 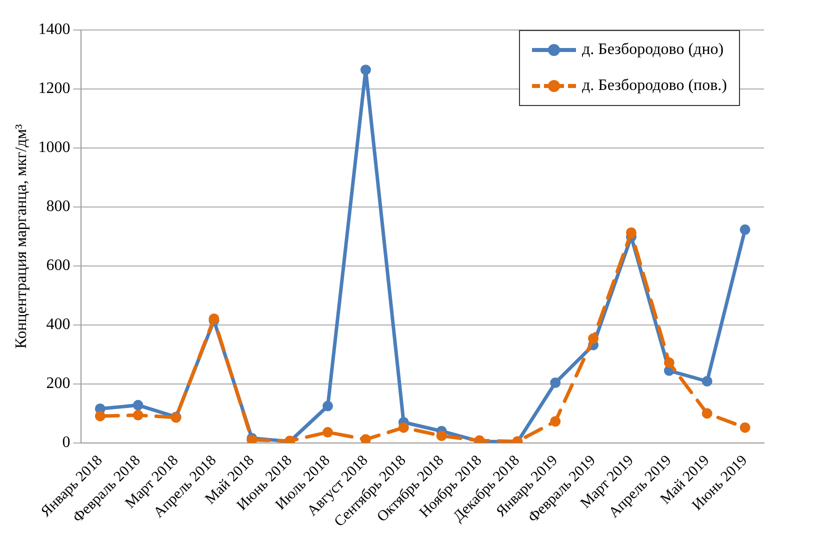 I want to click on y-tick-label: 800, so click(x=58, y=207).